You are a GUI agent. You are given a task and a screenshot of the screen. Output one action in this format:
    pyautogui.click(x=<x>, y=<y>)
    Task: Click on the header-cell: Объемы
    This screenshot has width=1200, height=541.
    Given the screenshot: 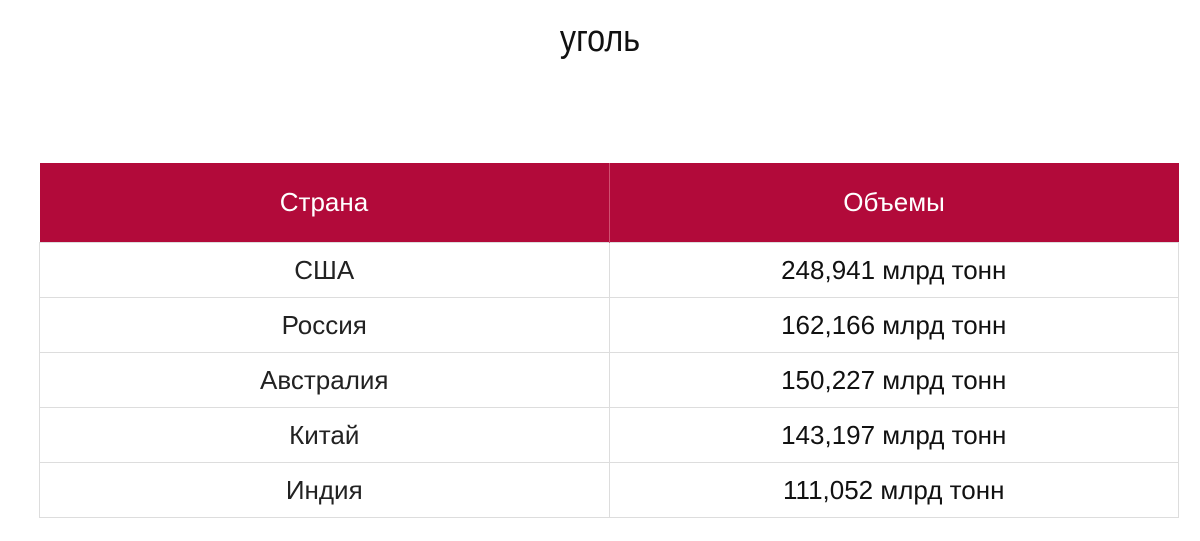 What is the action you would take?
    pyautogui.click(x=894, y=203)
    